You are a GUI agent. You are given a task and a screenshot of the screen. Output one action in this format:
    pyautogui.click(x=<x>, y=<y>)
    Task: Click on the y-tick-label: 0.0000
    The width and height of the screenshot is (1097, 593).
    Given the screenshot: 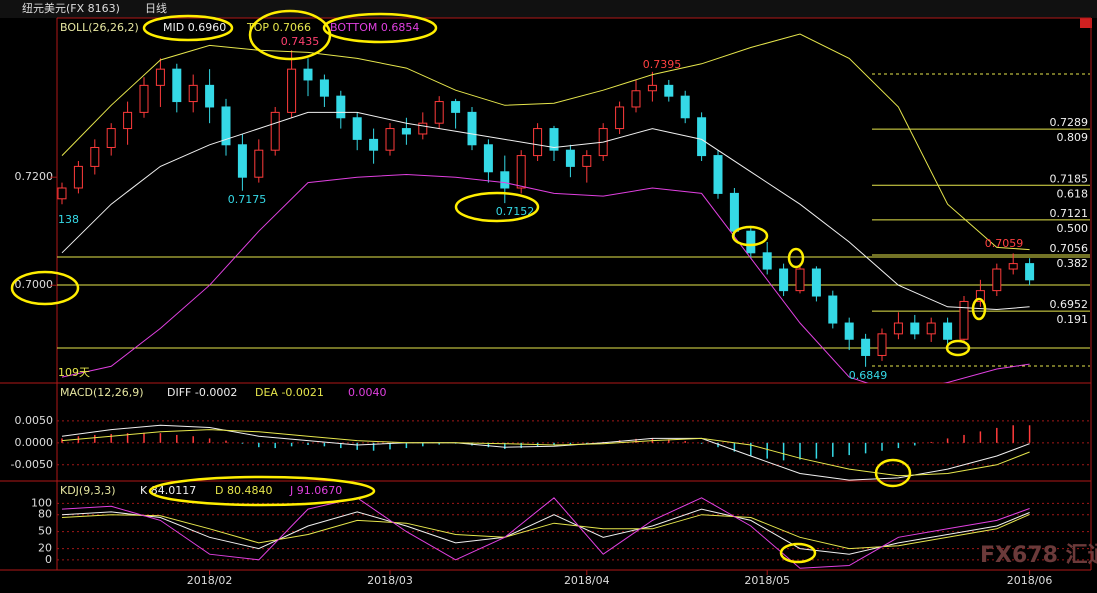 What is the action you would take?
    pyautogui.click(x=34, y=442)
    